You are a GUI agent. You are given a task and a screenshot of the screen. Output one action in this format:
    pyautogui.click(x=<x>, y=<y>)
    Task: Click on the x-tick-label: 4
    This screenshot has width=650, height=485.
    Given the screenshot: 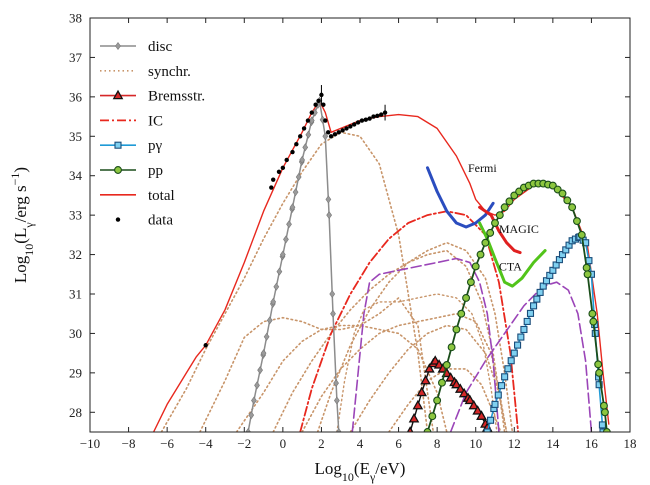 What is the action you would take?
    pyautogui.click(x=360, y=443)
    